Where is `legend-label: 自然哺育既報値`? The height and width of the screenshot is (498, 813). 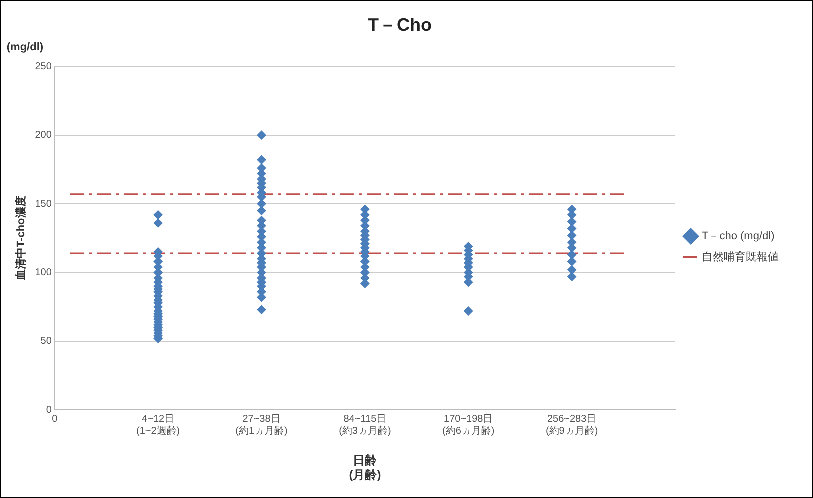
legend-label: 自然哺育既報値 is located at coordinates (740, 257).